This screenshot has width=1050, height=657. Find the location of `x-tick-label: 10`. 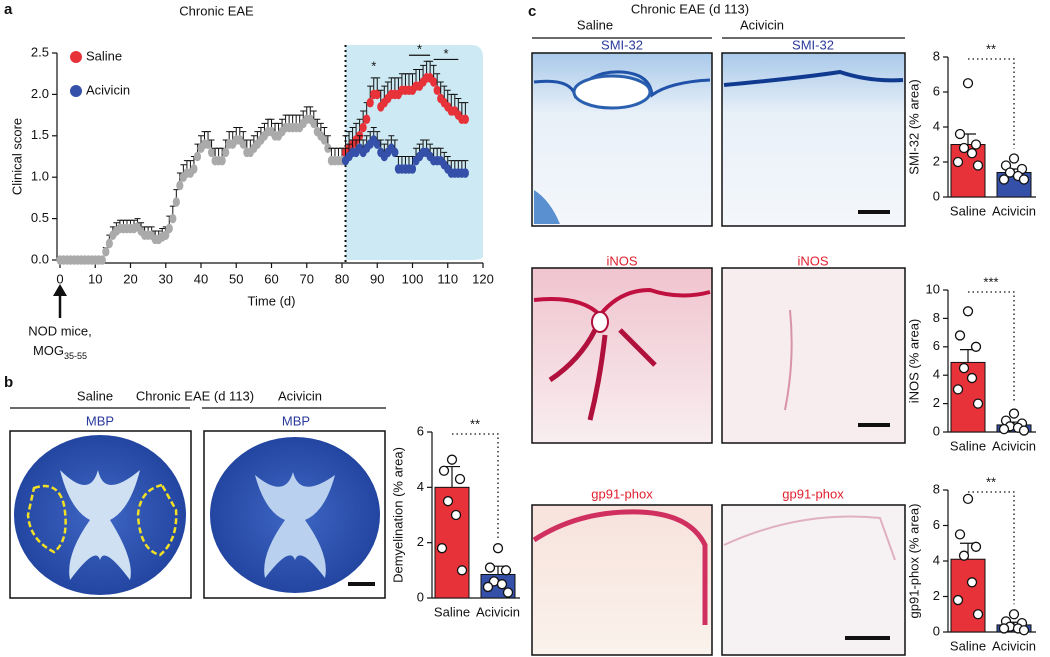

x-tick-label: 10 is located at coordinates (95, 278).